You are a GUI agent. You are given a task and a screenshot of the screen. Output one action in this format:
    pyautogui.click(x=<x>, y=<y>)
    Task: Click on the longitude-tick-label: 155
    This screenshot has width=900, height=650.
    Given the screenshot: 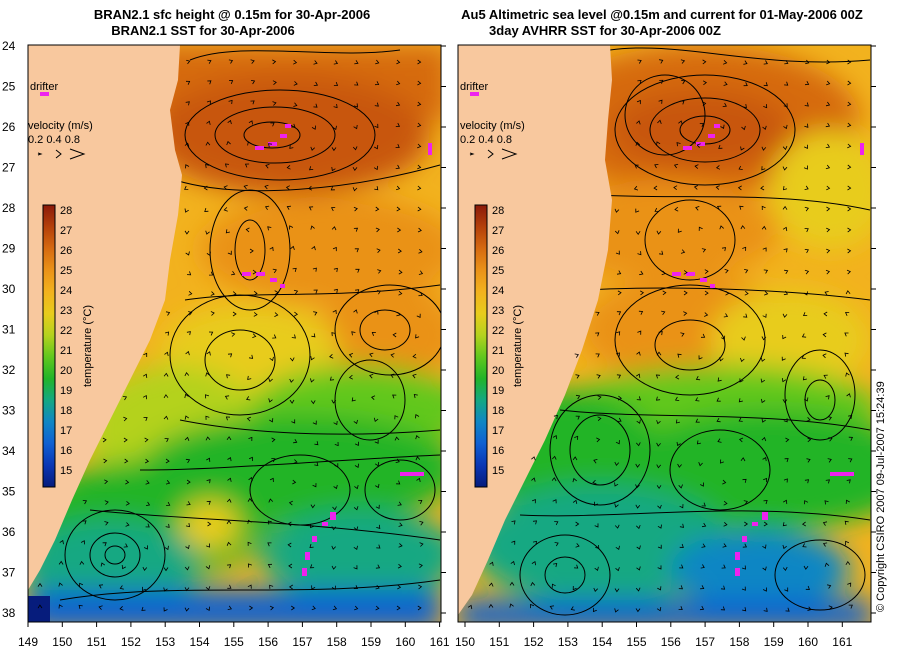 What is the action you would take?
    pyautogui.click(x=636, y=642)
    